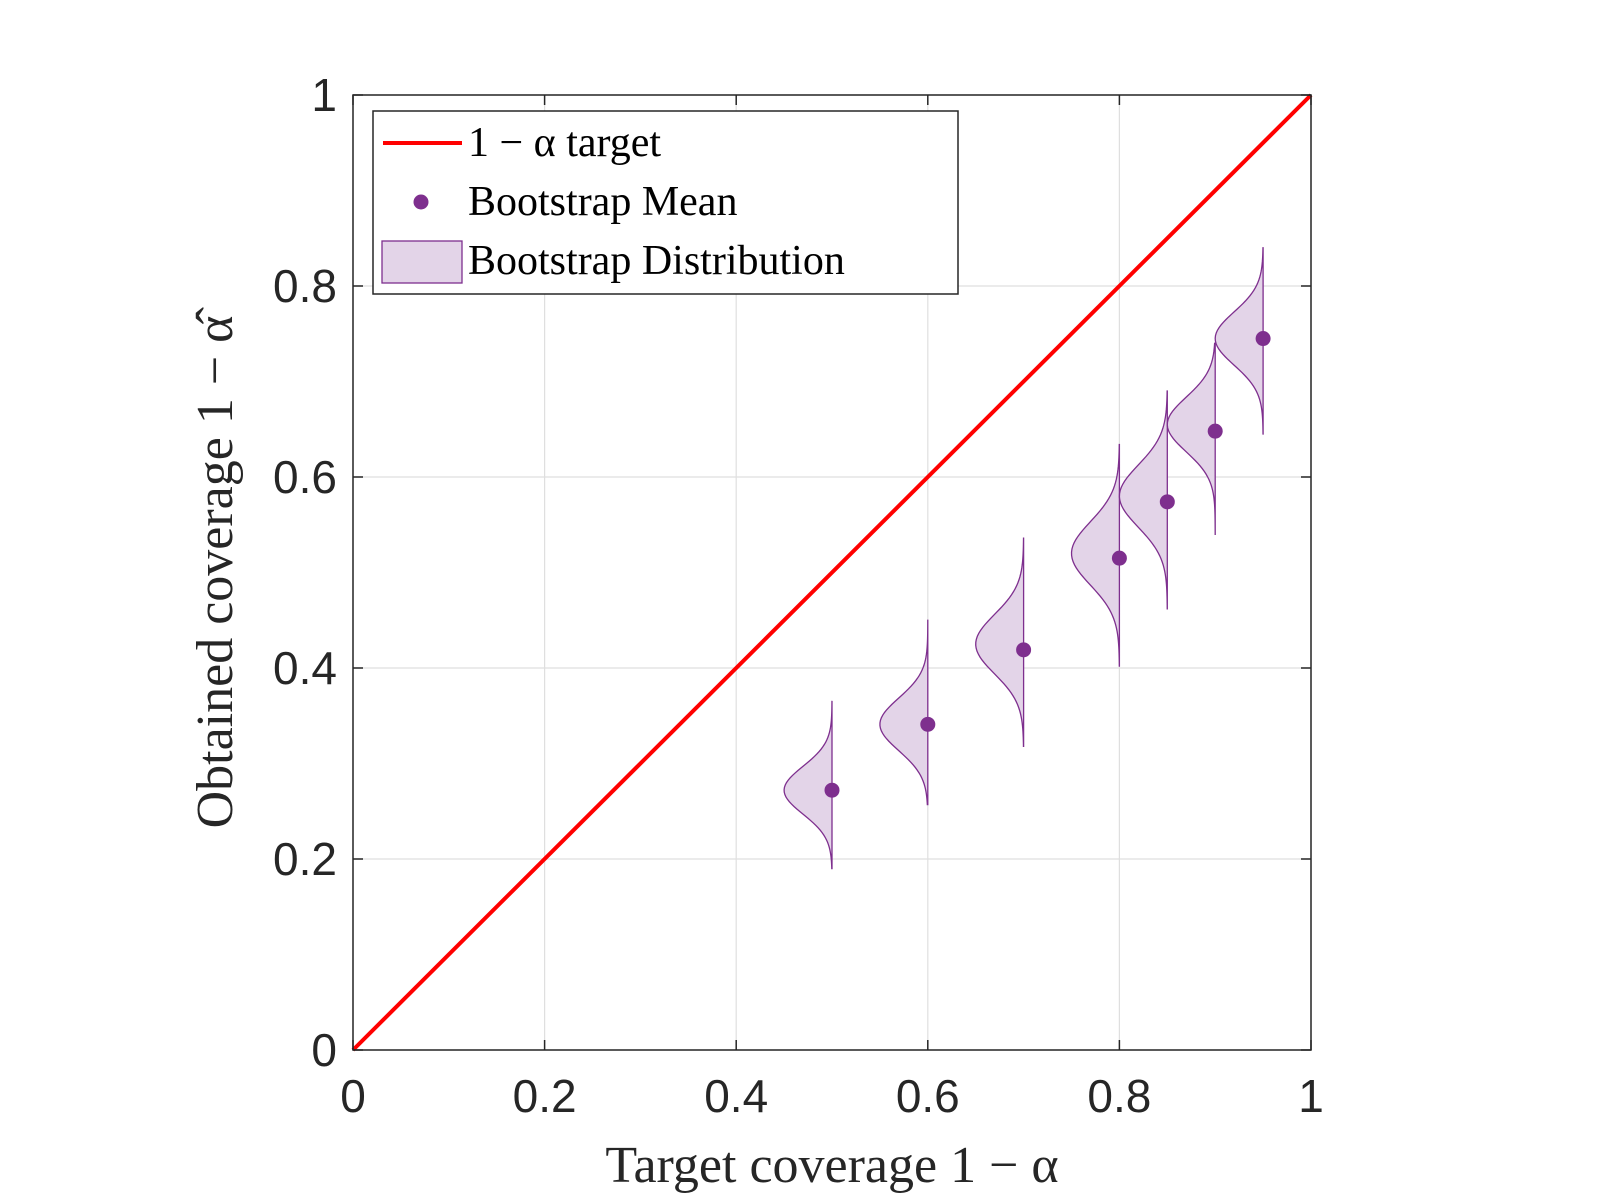 The image size is (1600, 1200). Describe the element at coordinates (422, 262) in the screenshot. I see `legend-distribution-swatch` at that location.